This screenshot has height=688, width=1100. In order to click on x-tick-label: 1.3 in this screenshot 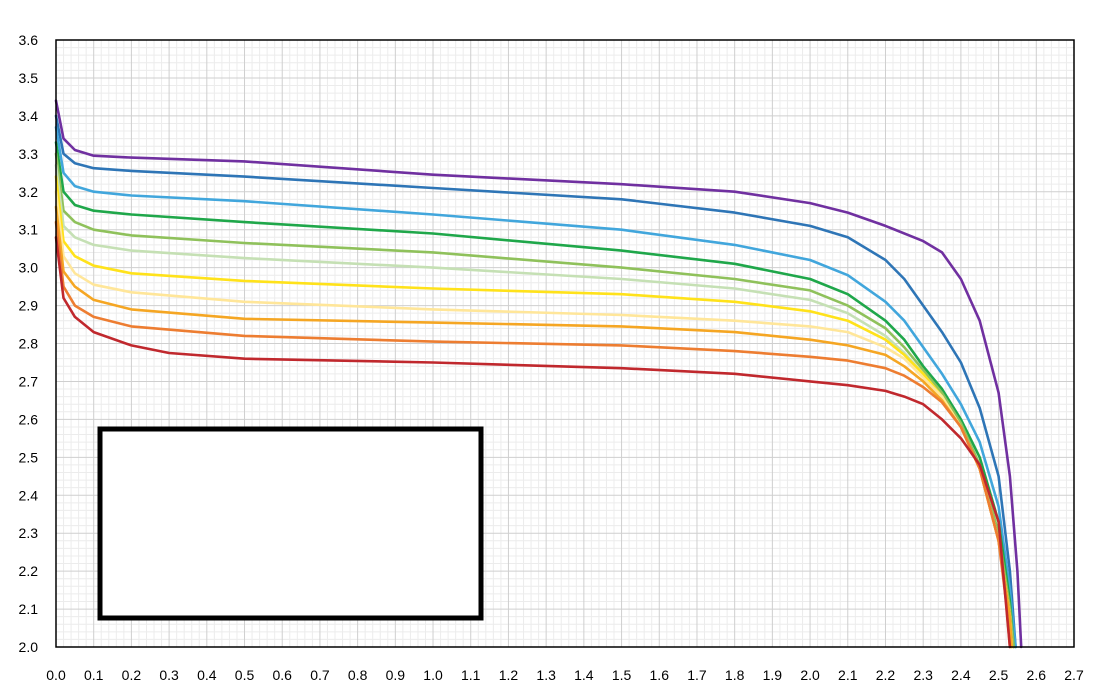, I will do `click(546, 675)`.